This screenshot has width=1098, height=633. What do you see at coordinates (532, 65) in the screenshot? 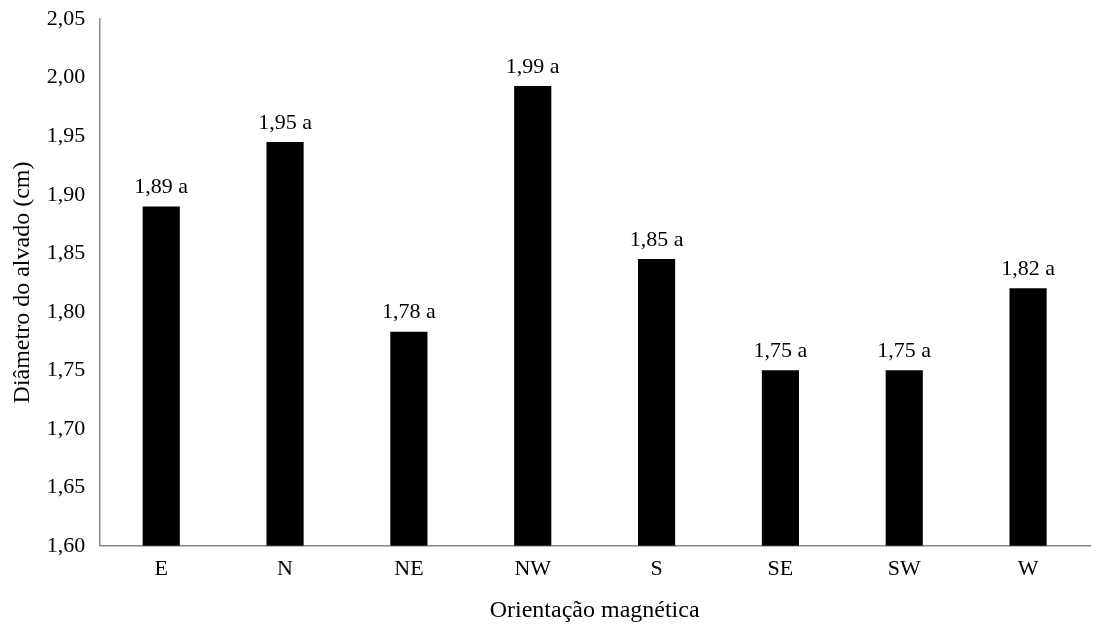
I see `data-label: 1,99 a` at bounding box center [532, 65].